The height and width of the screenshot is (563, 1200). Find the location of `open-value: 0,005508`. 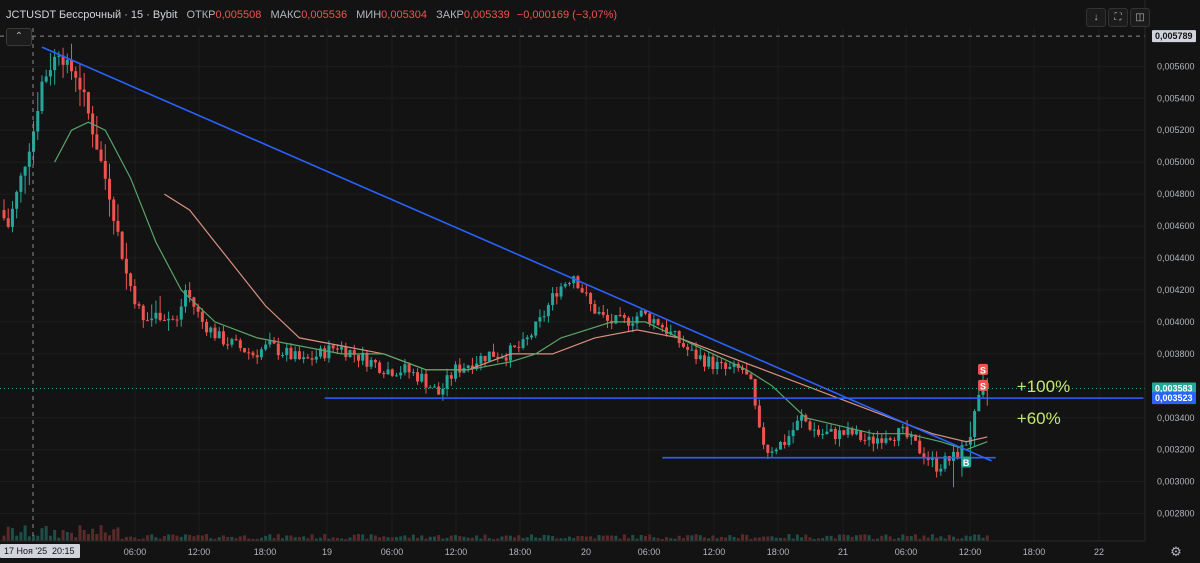

open-value: 0,005508 is located at coordinates (238, 15).